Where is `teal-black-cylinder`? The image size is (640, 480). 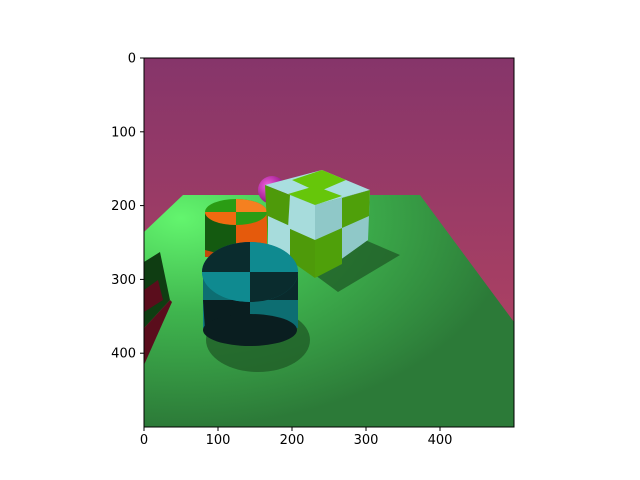
teal-black-cylinder is located at coordinates (250, 294).